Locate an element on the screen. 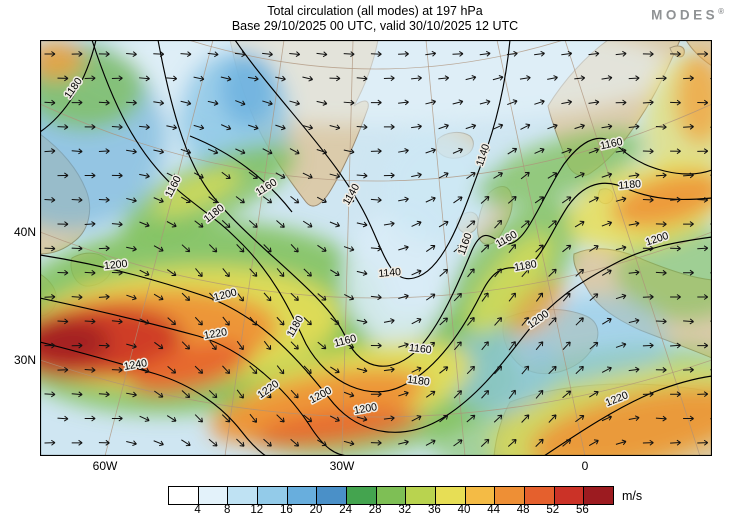 The image size is (750, 516). wind-speed-blob is located at coordinates (248, 90).